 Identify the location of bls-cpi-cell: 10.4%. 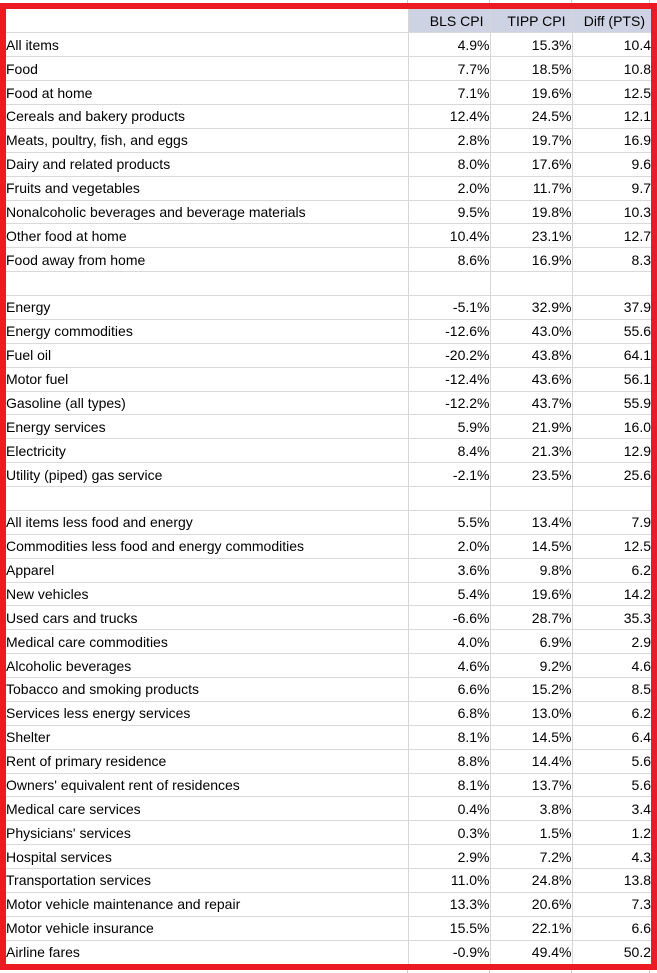
(449, 236).